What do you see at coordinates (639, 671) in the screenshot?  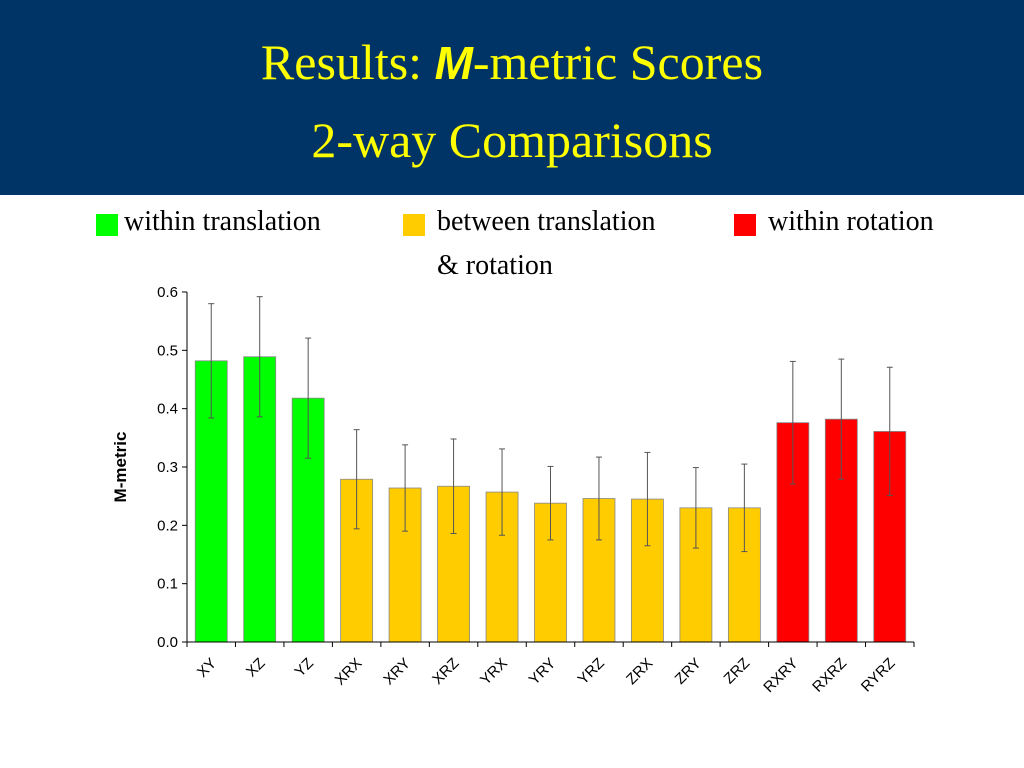 I see `x-tick-label: ZRX` at bounding box center [639, 671].